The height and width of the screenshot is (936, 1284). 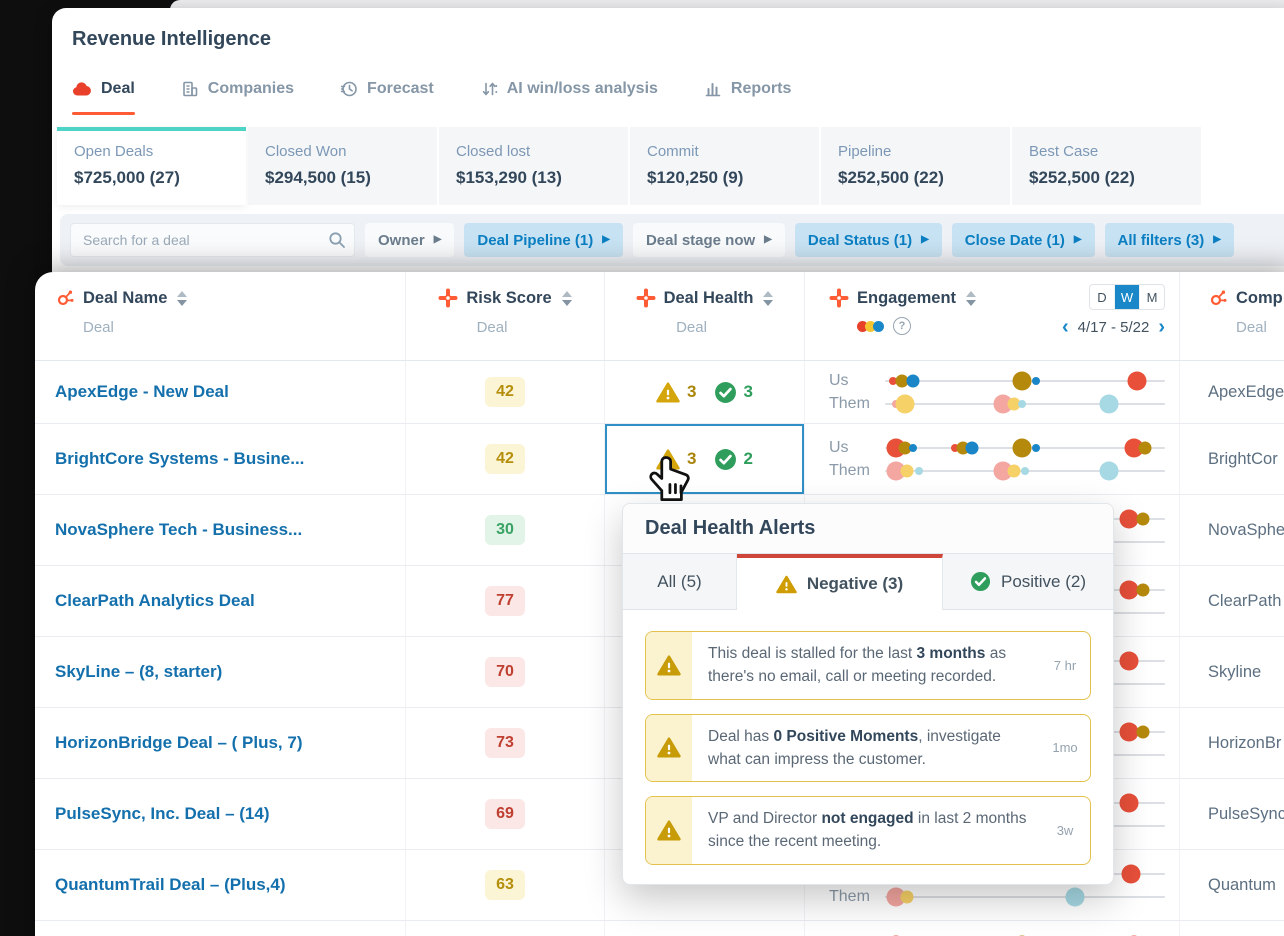 What do you see at coordinates (878, 326) in the screenshot?
I see `legend-dot` at bounding box center [878, 326].